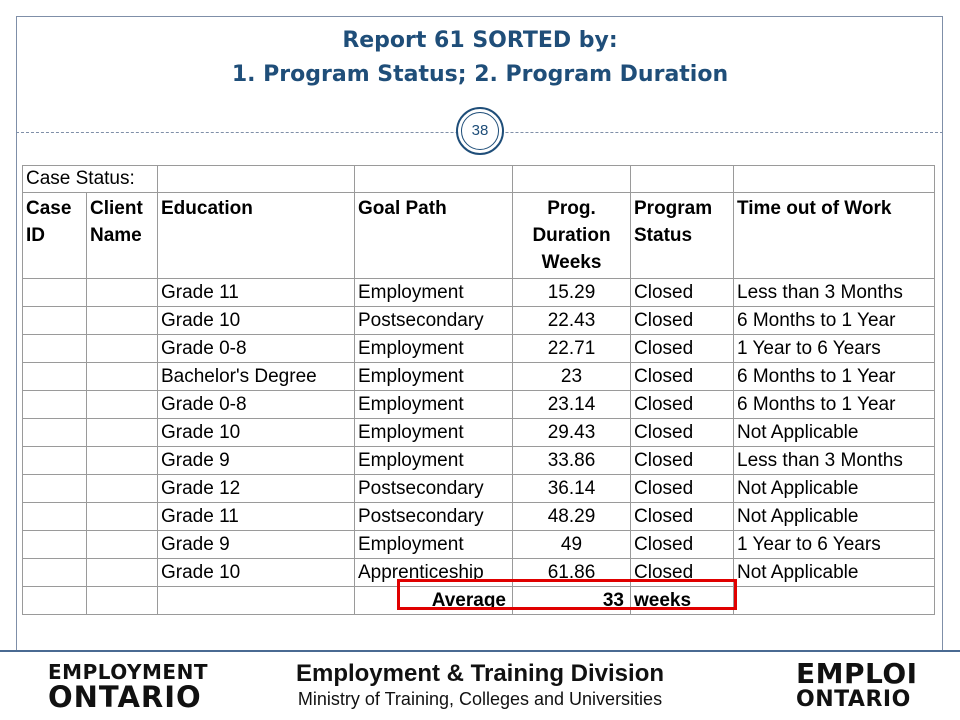  What do you see at coordinates (433, 600) in the screenshot?
I see `average-label: Average` at bounding box center [433, 600].